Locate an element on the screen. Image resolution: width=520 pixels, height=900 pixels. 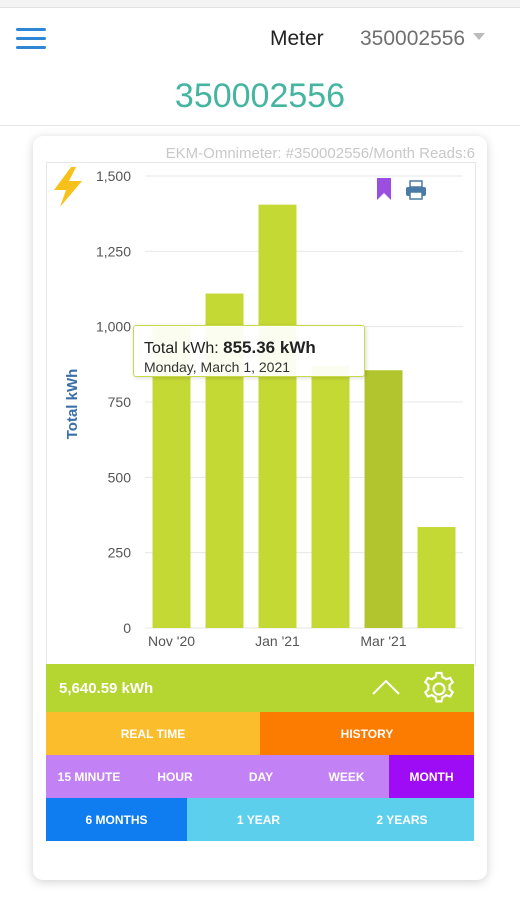
total-bar: 5,640.59 kWh is located at coordinates (260, 688).